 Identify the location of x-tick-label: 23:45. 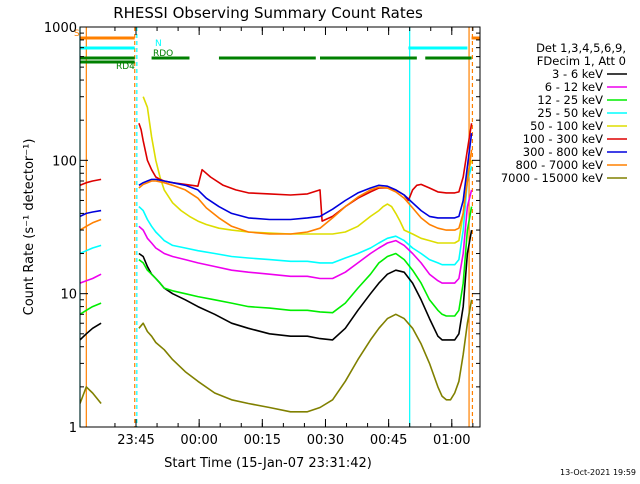
(135, 440).